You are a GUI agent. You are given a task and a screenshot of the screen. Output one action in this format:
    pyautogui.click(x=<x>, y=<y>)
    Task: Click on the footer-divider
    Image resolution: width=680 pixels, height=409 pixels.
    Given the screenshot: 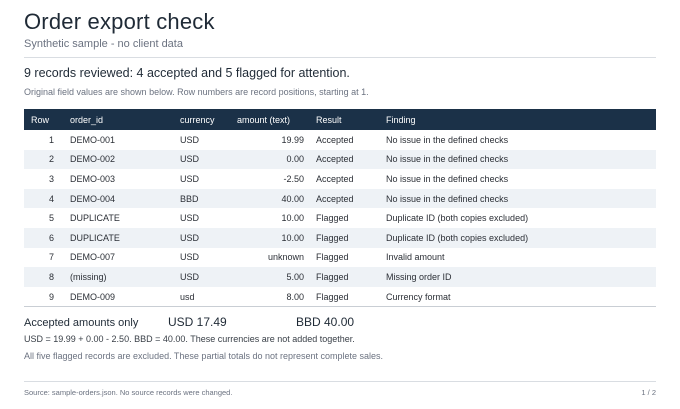 What is the action you would take?
    pyautogui.click(x=340, y=381)
    